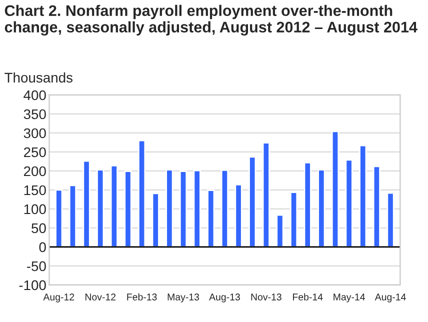 The image size is (428, 322). Describe the element at coordinates (42, 247) in the screenshot. I see `y-tick-label: 0` at that location.